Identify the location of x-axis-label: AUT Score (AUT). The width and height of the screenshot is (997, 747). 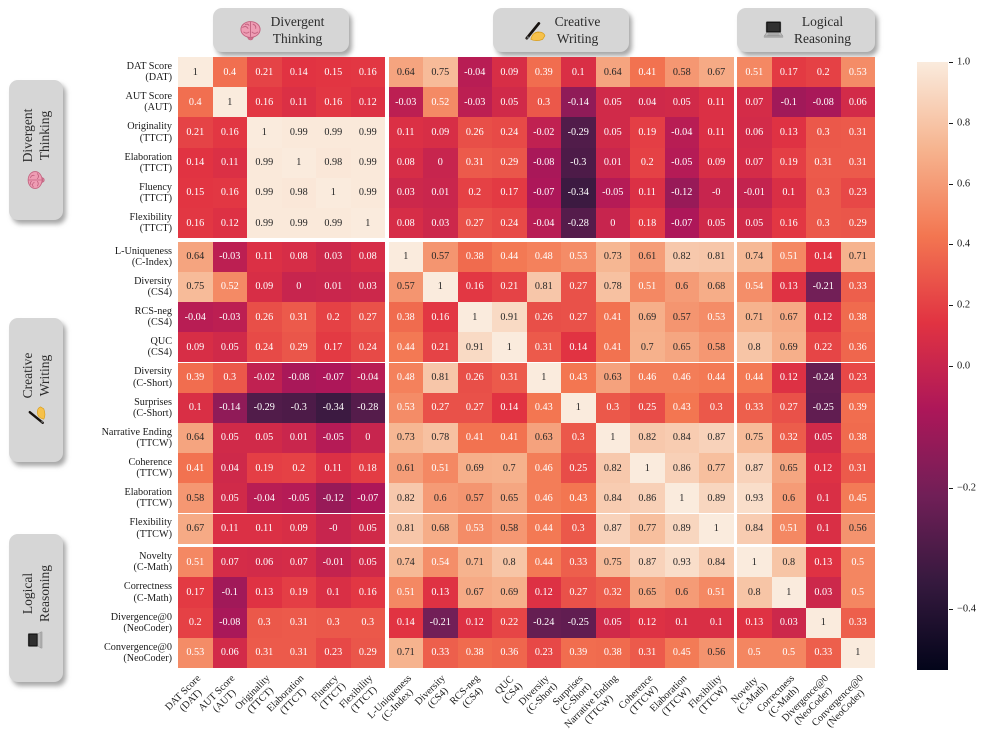
(217, 694).